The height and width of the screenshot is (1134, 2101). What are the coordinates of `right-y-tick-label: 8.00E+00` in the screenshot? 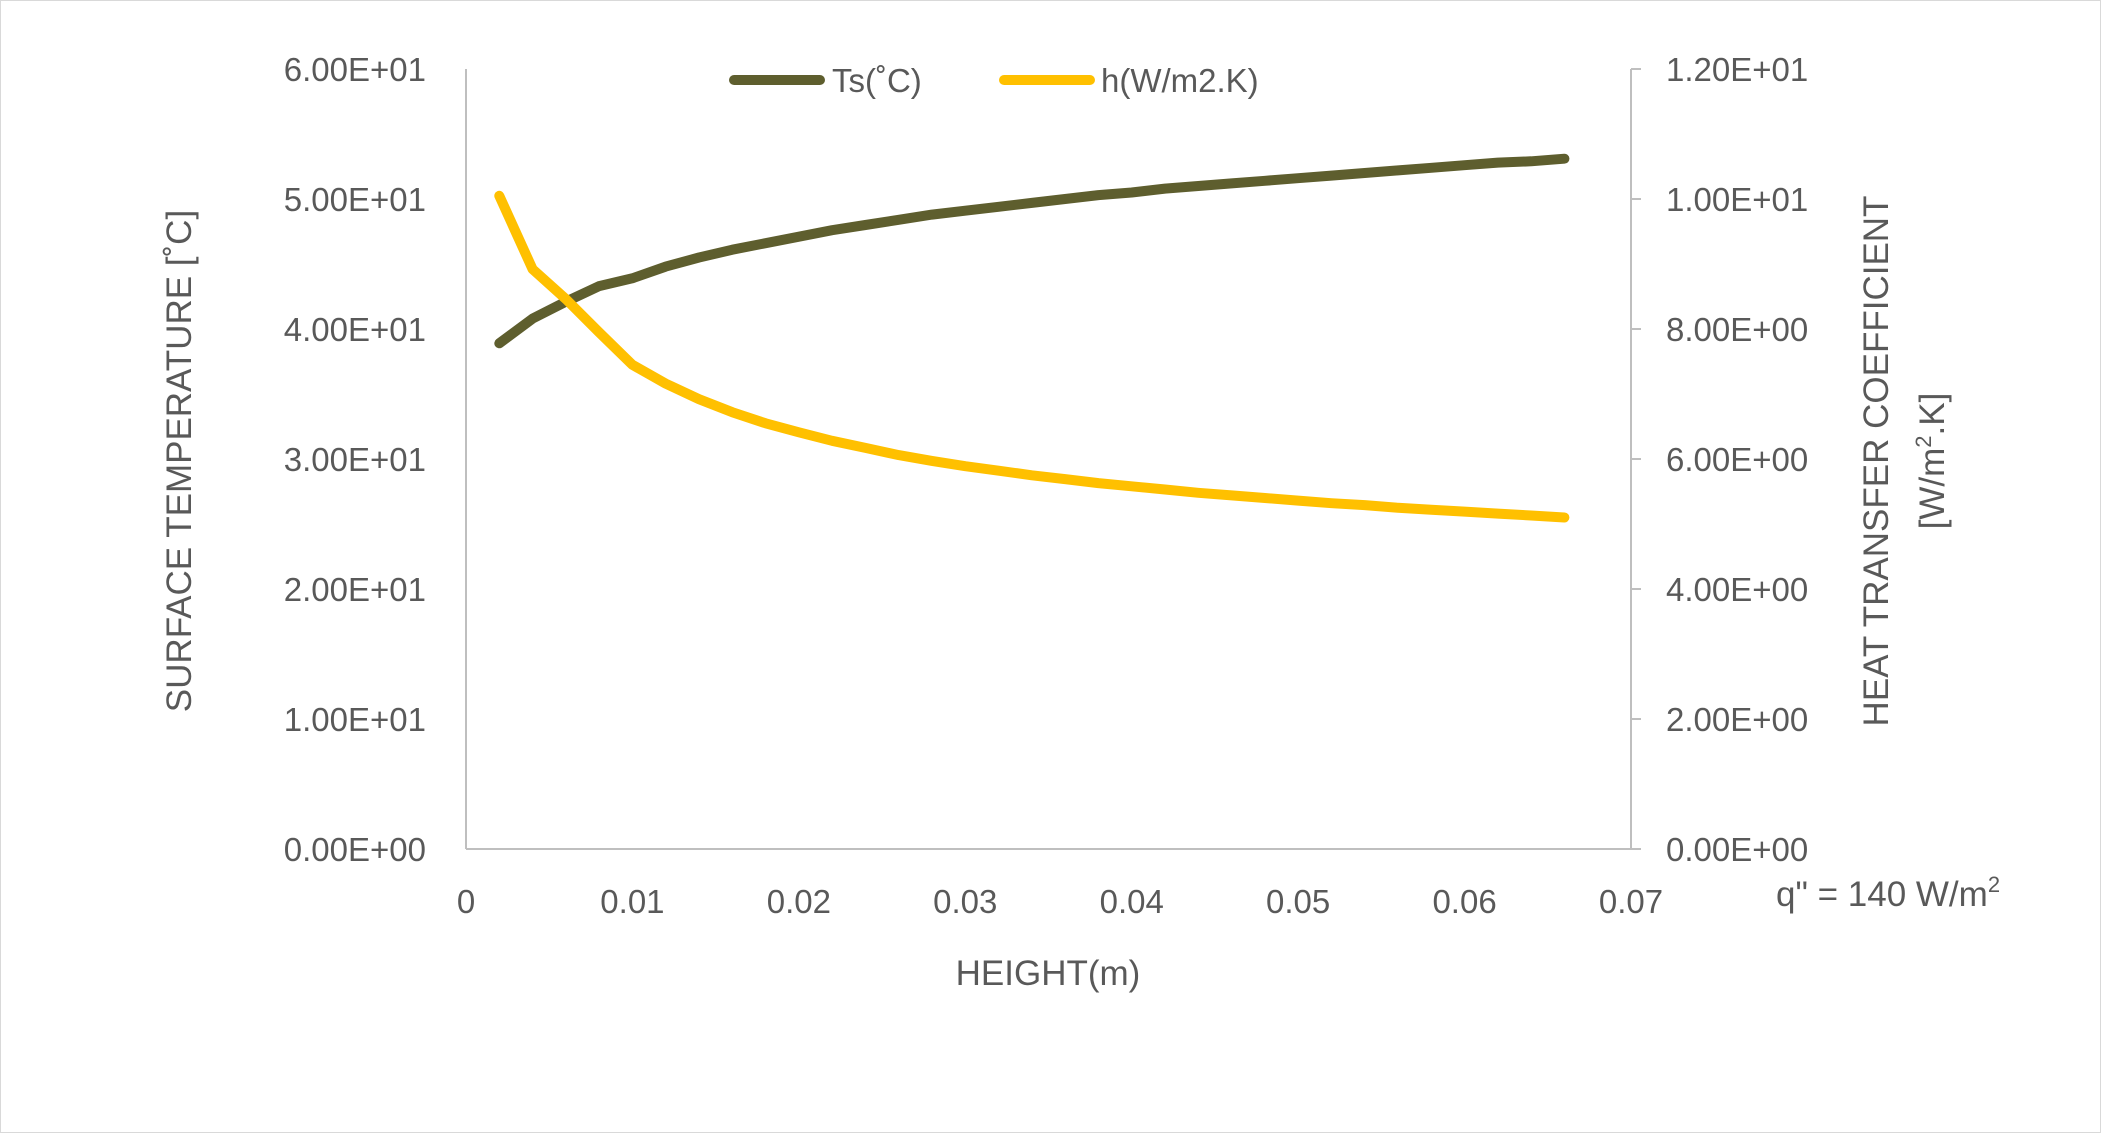 It's located at (1737, 329).